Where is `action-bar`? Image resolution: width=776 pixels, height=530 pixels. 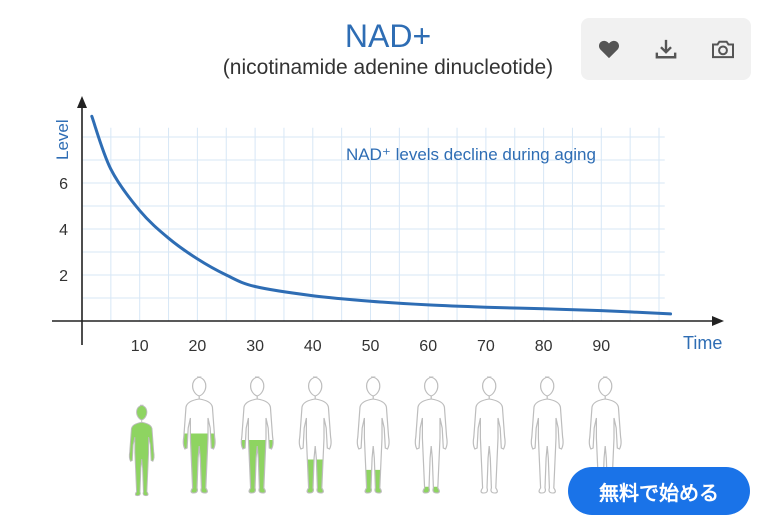 action-bar is located at coordinates (666, 49).